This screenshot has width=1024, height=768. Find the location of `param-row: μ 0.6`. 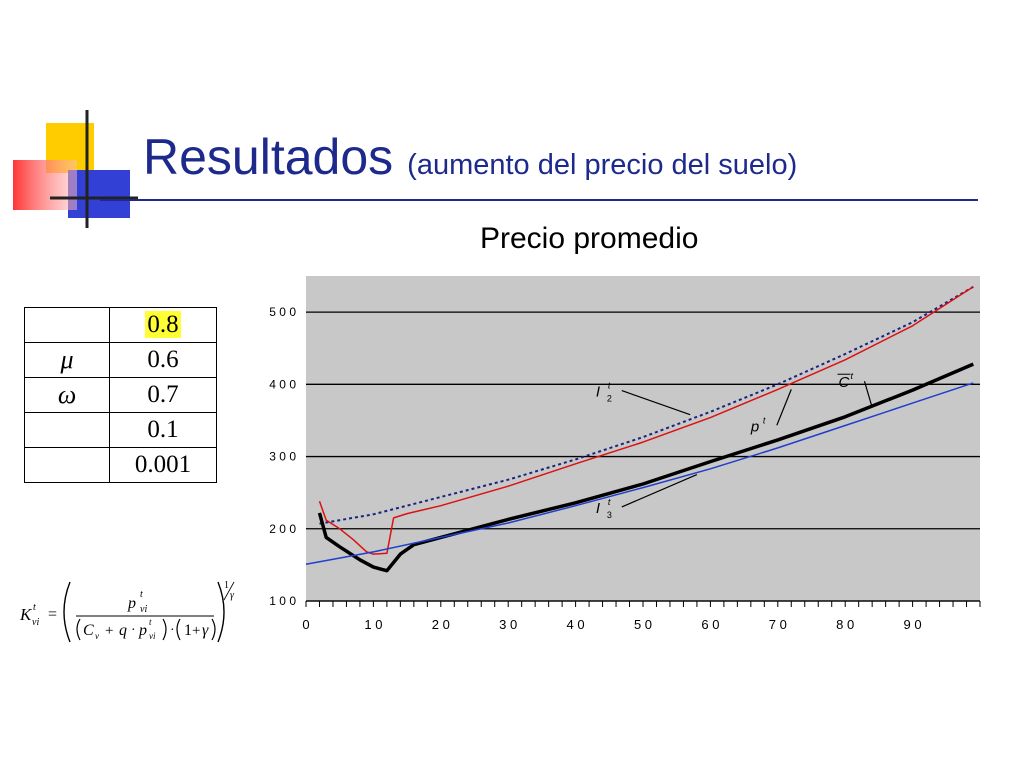

param-row: μ 0.6 is located at coordinates (120, 360).